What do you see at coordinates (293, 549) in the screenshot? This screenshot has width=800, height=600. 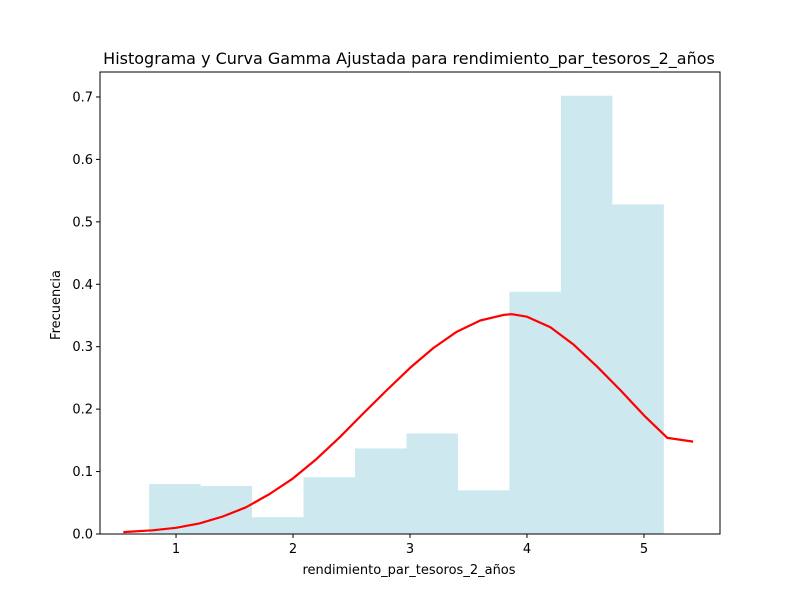 I see `x-tick-label: 2` at bounding box center [293, 549].